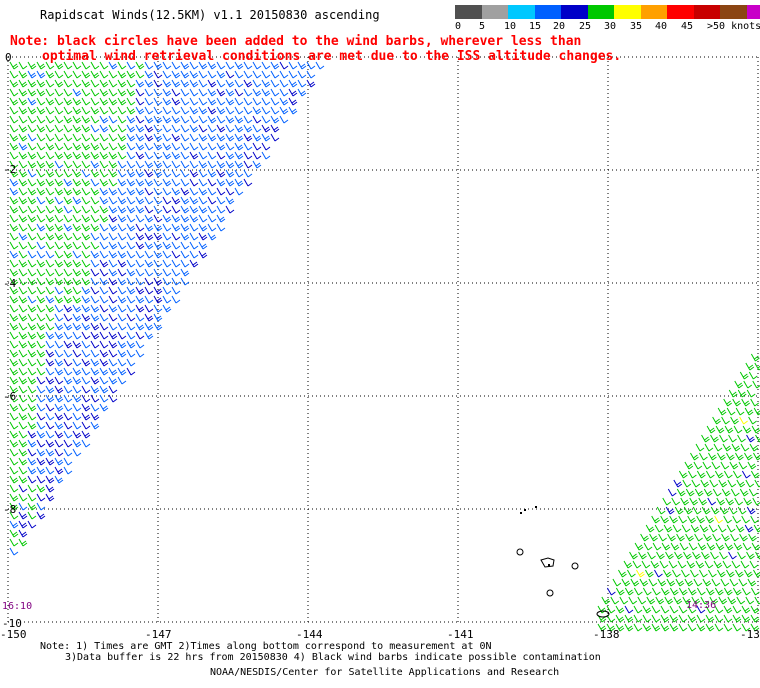 The width and height of the screenshot is (760, 688). What do you see at coordinates (606, 634) in the screenshot?
I see `lon-label-138: -138` at bounding box center [606, 634].